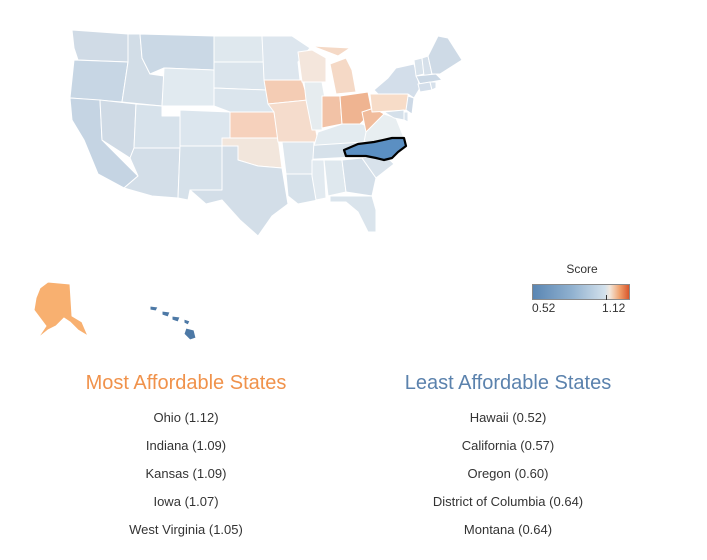  I want to click on state-name: Iowa, so click(167, 501).